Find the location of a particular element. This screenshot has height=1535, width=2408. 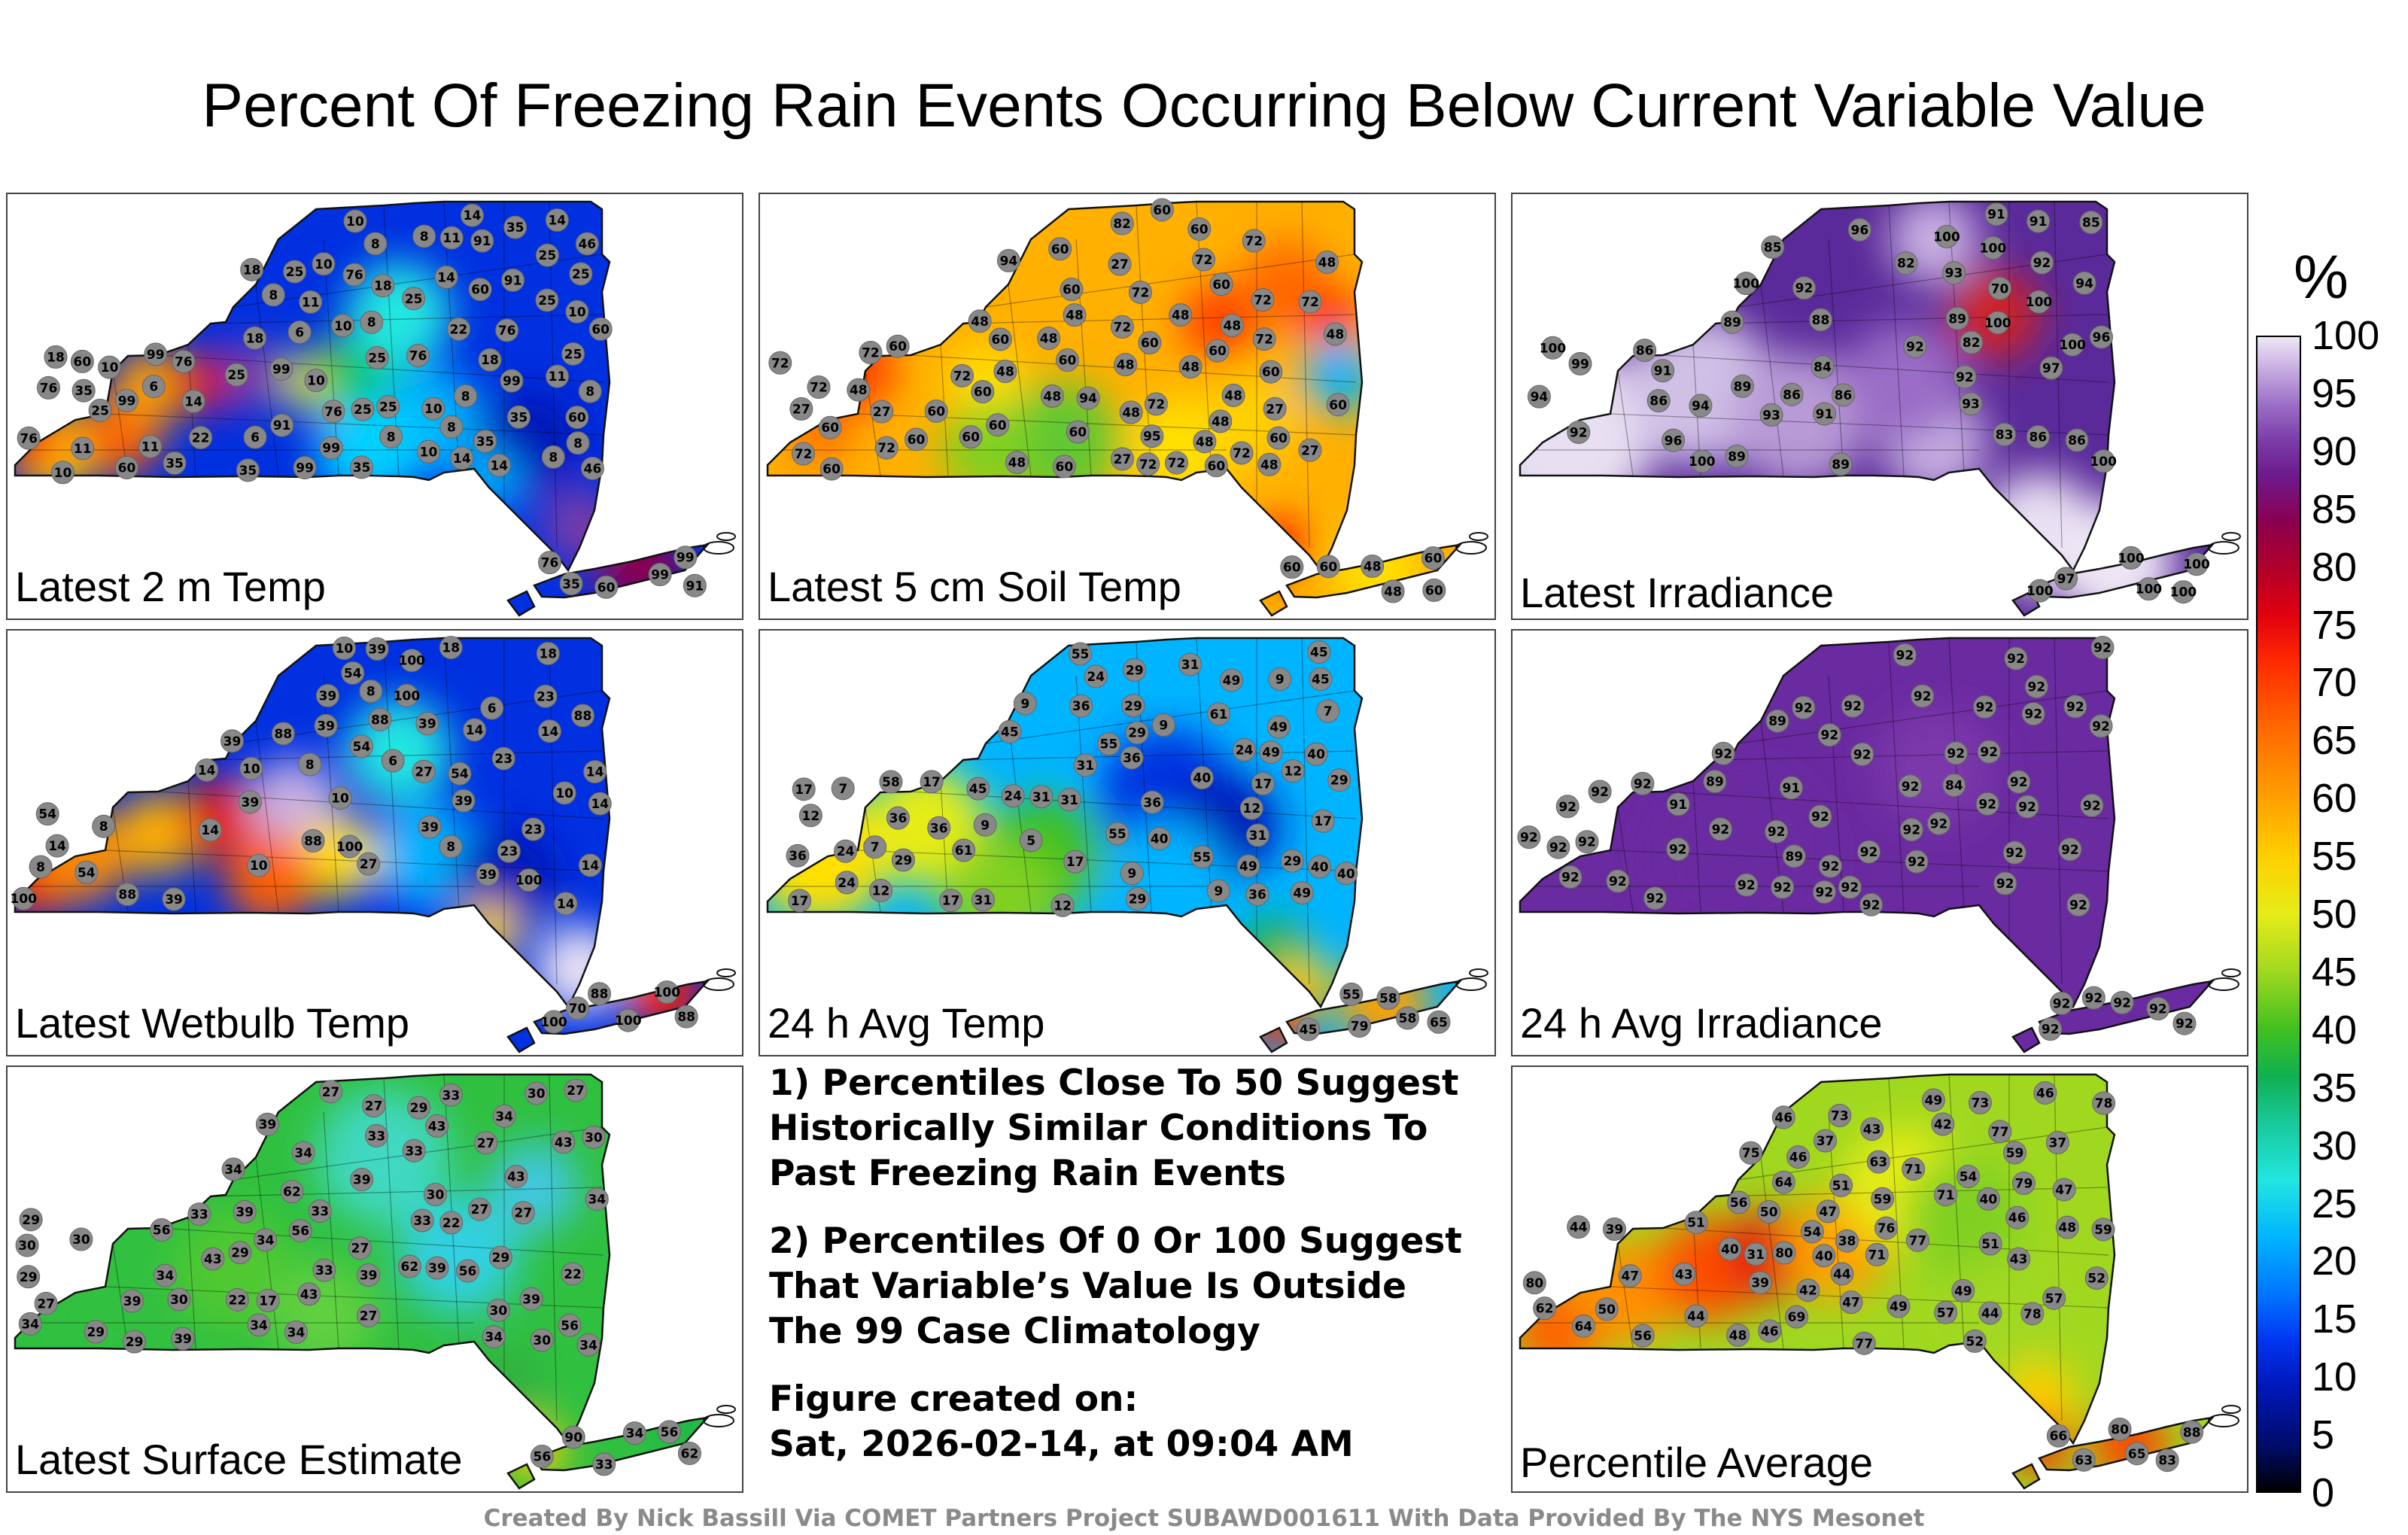

station-marker: 78 is located at coordinates (2104, 1103).